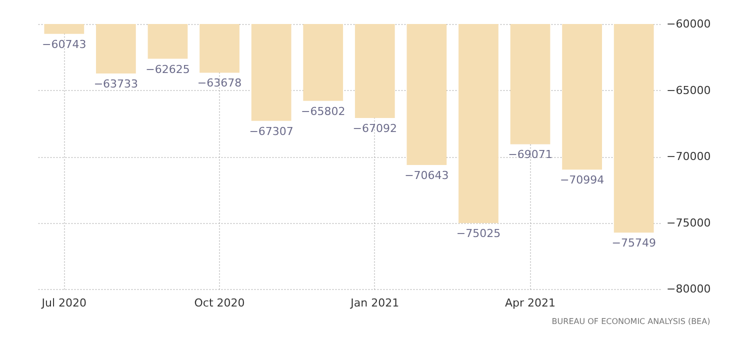  What do you see at coordinates (688, 289) in the screenshot?
I see `y-tick-label: −80000` at bounding box center [688, 289].